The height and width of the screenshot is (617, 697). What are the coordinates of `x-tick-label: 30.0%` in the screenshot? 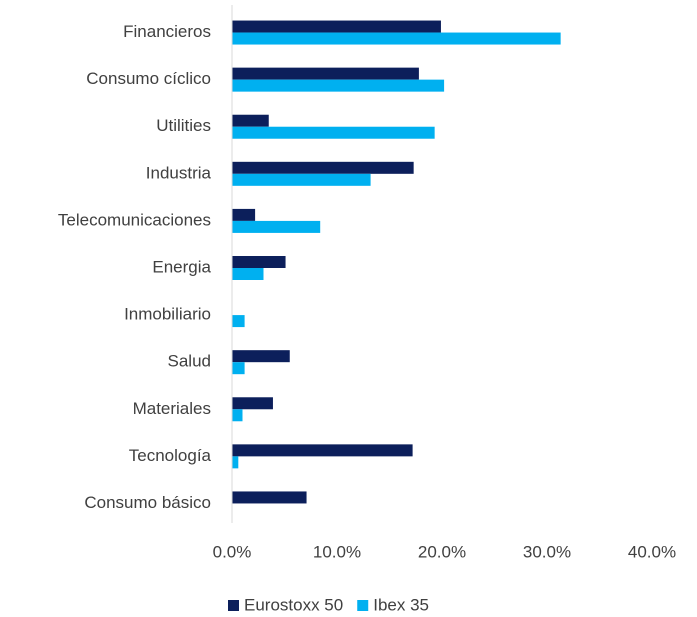 It's located at (547, 551).